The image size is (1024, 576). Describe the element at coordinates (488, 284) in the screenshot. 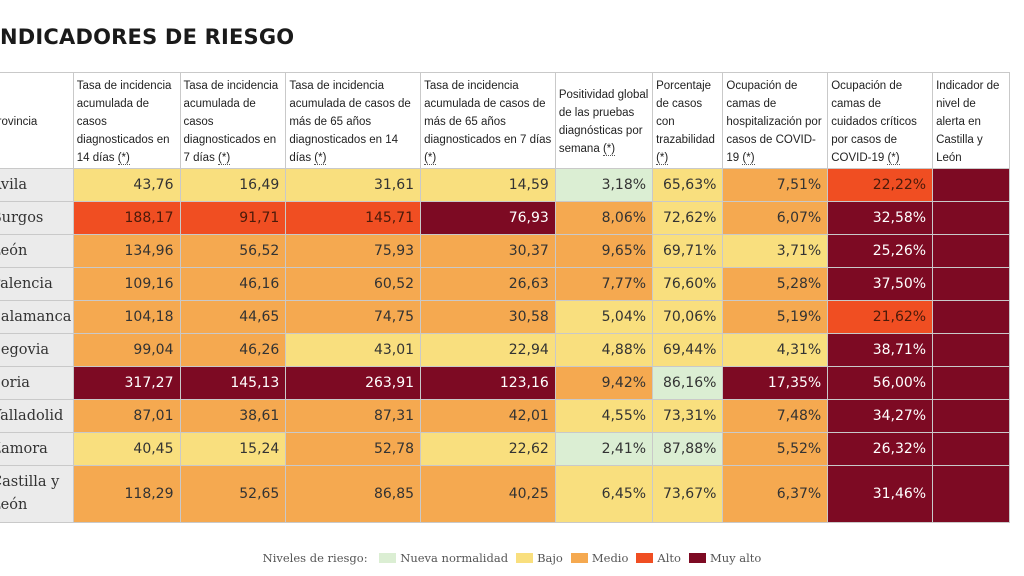

I see `indicator-cell: 26,63` at that location.